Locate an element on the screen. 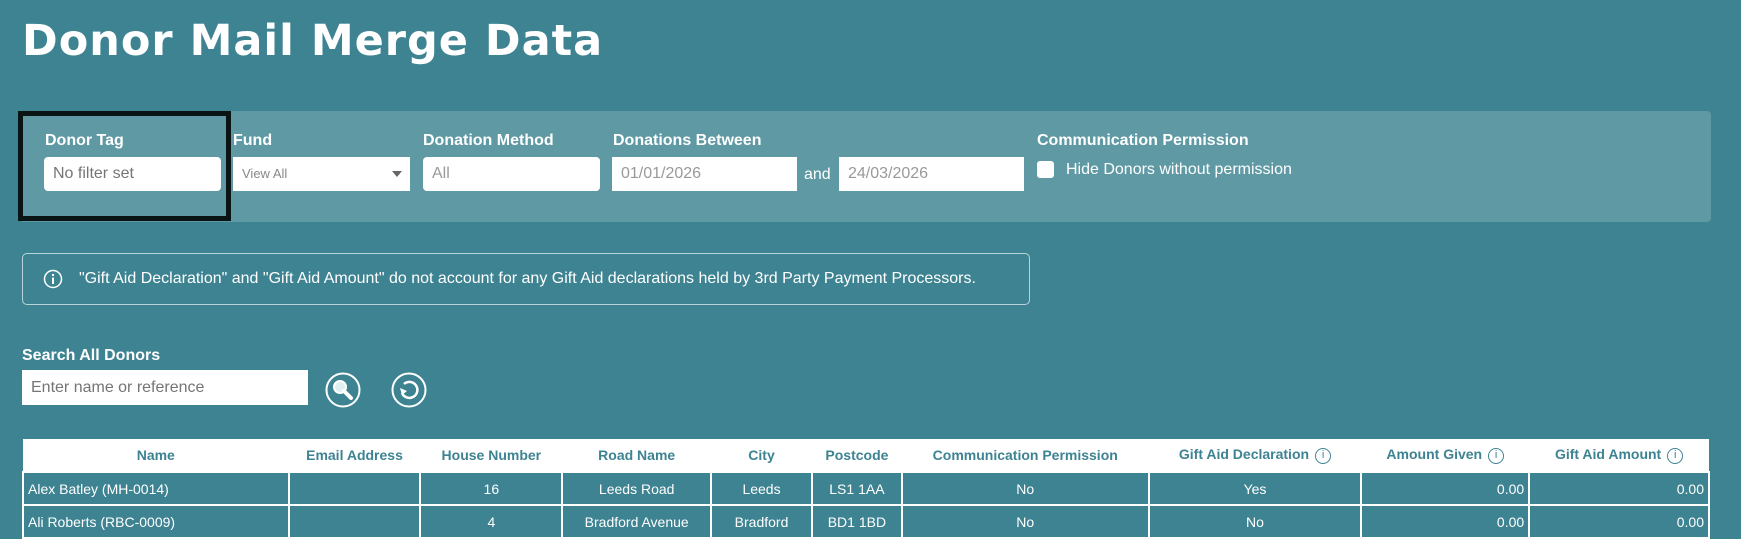 The height and width of the screenshot is (539, 1741). hide-donors-label: Hide Donors without permission is located at coordinates (1179, 169).